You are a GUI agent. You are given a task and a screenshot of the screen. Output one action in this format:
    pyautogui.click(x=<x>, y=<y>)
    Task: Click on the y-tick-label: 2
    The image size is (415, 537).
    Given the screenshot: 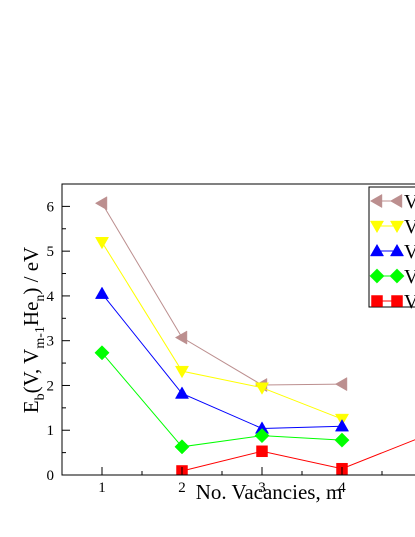 What is the action you would take?
    pyautogui.click(x=51, y=386)
    